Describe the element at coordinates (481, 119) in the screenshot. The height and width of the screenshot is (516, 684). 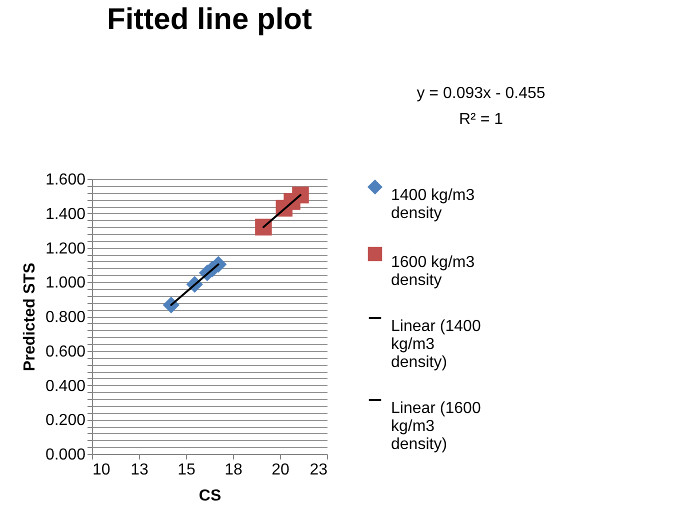
I see `text: R² = 1` at that location.